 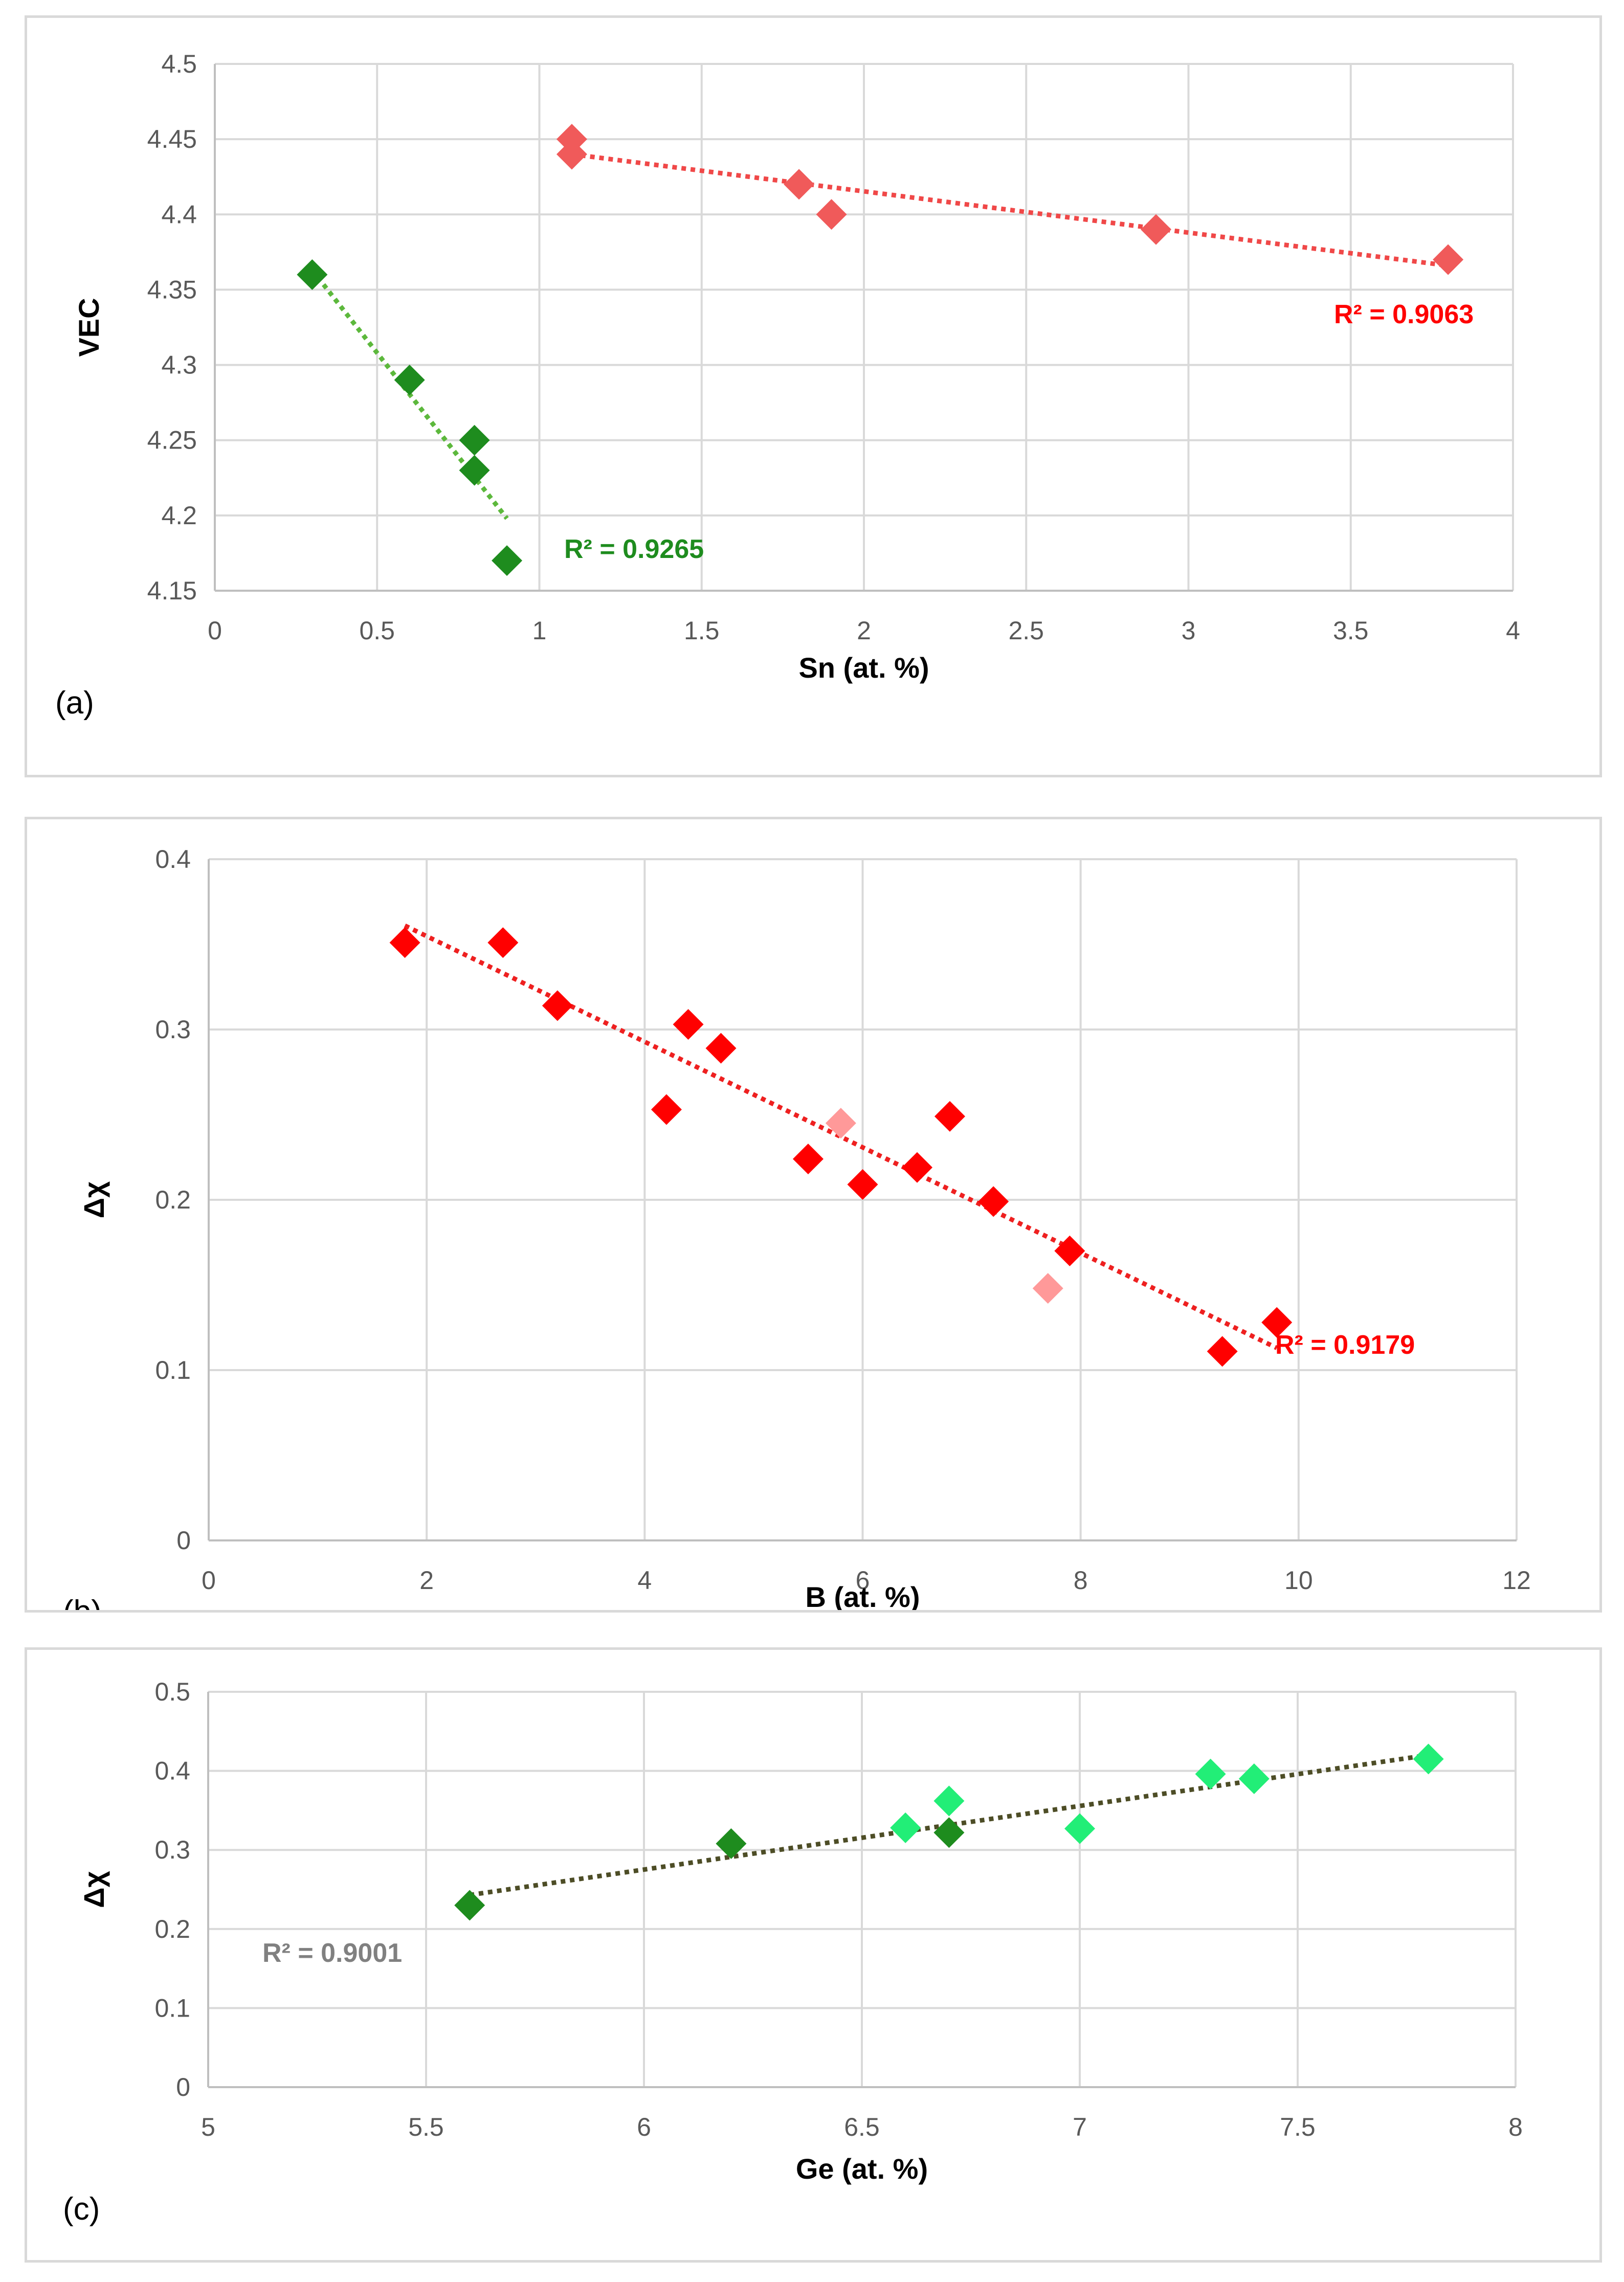 I want to click on chart-a-y-tick-label: 4.35, so click(x=172, y=289).